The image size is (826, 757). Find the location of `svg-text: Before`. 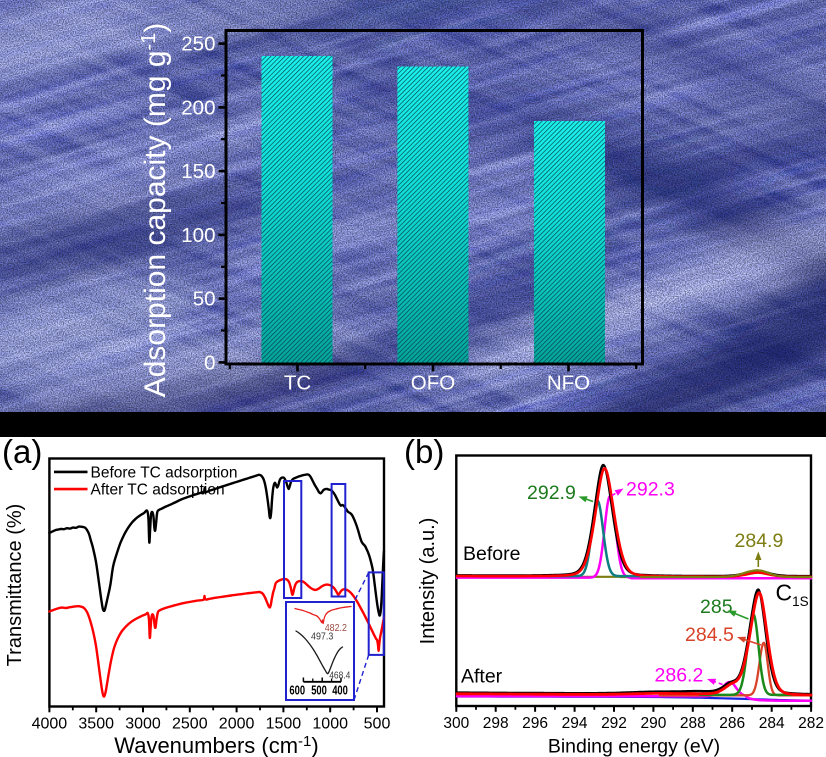

svg-text: Before is located at coordinates (491, 554).